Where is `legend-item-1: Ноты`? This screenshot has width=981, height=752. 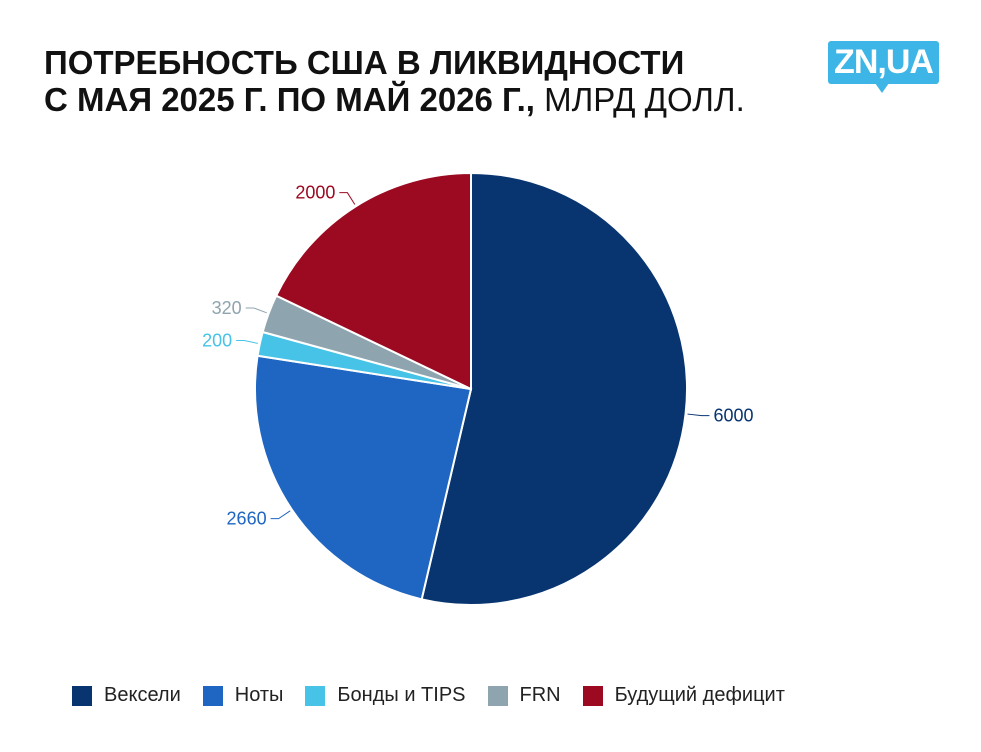 legend-item-1: Ноты is located at coordinates (243, 695).